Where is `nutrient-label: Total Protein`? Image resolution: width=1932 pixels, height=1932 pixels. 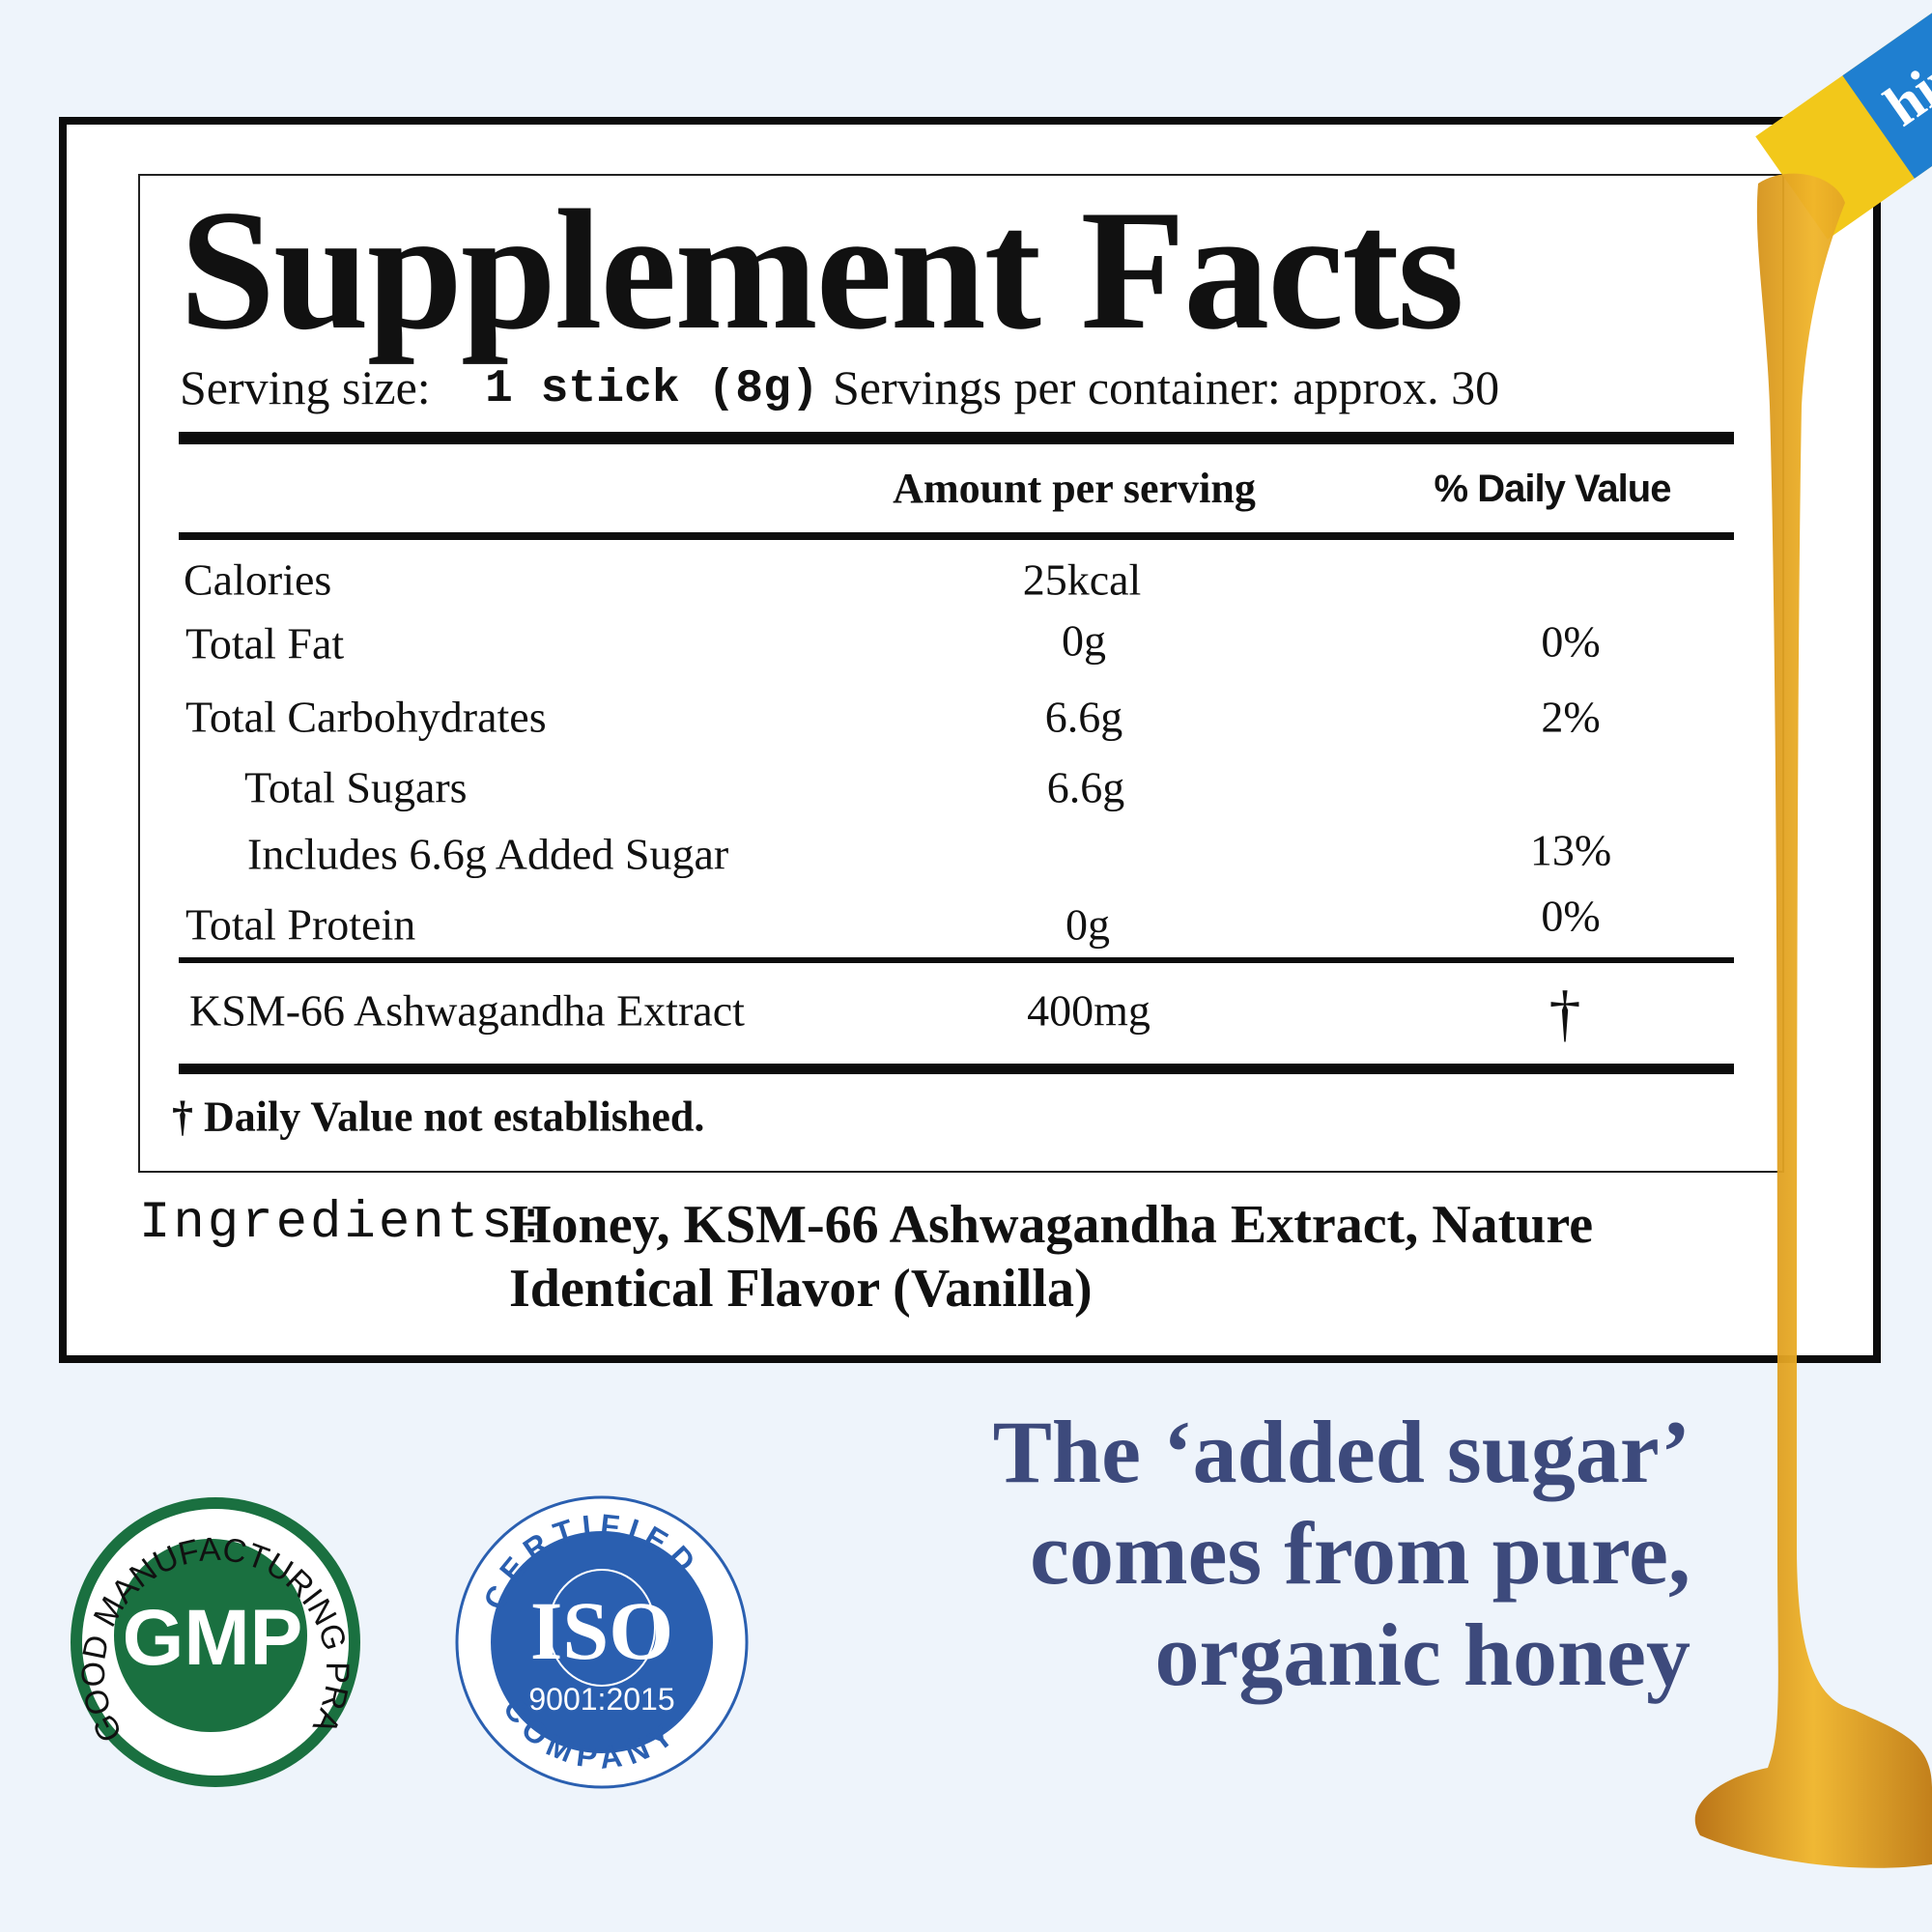 nutrient-label: Total Protein is located at coordinates (300, 924).